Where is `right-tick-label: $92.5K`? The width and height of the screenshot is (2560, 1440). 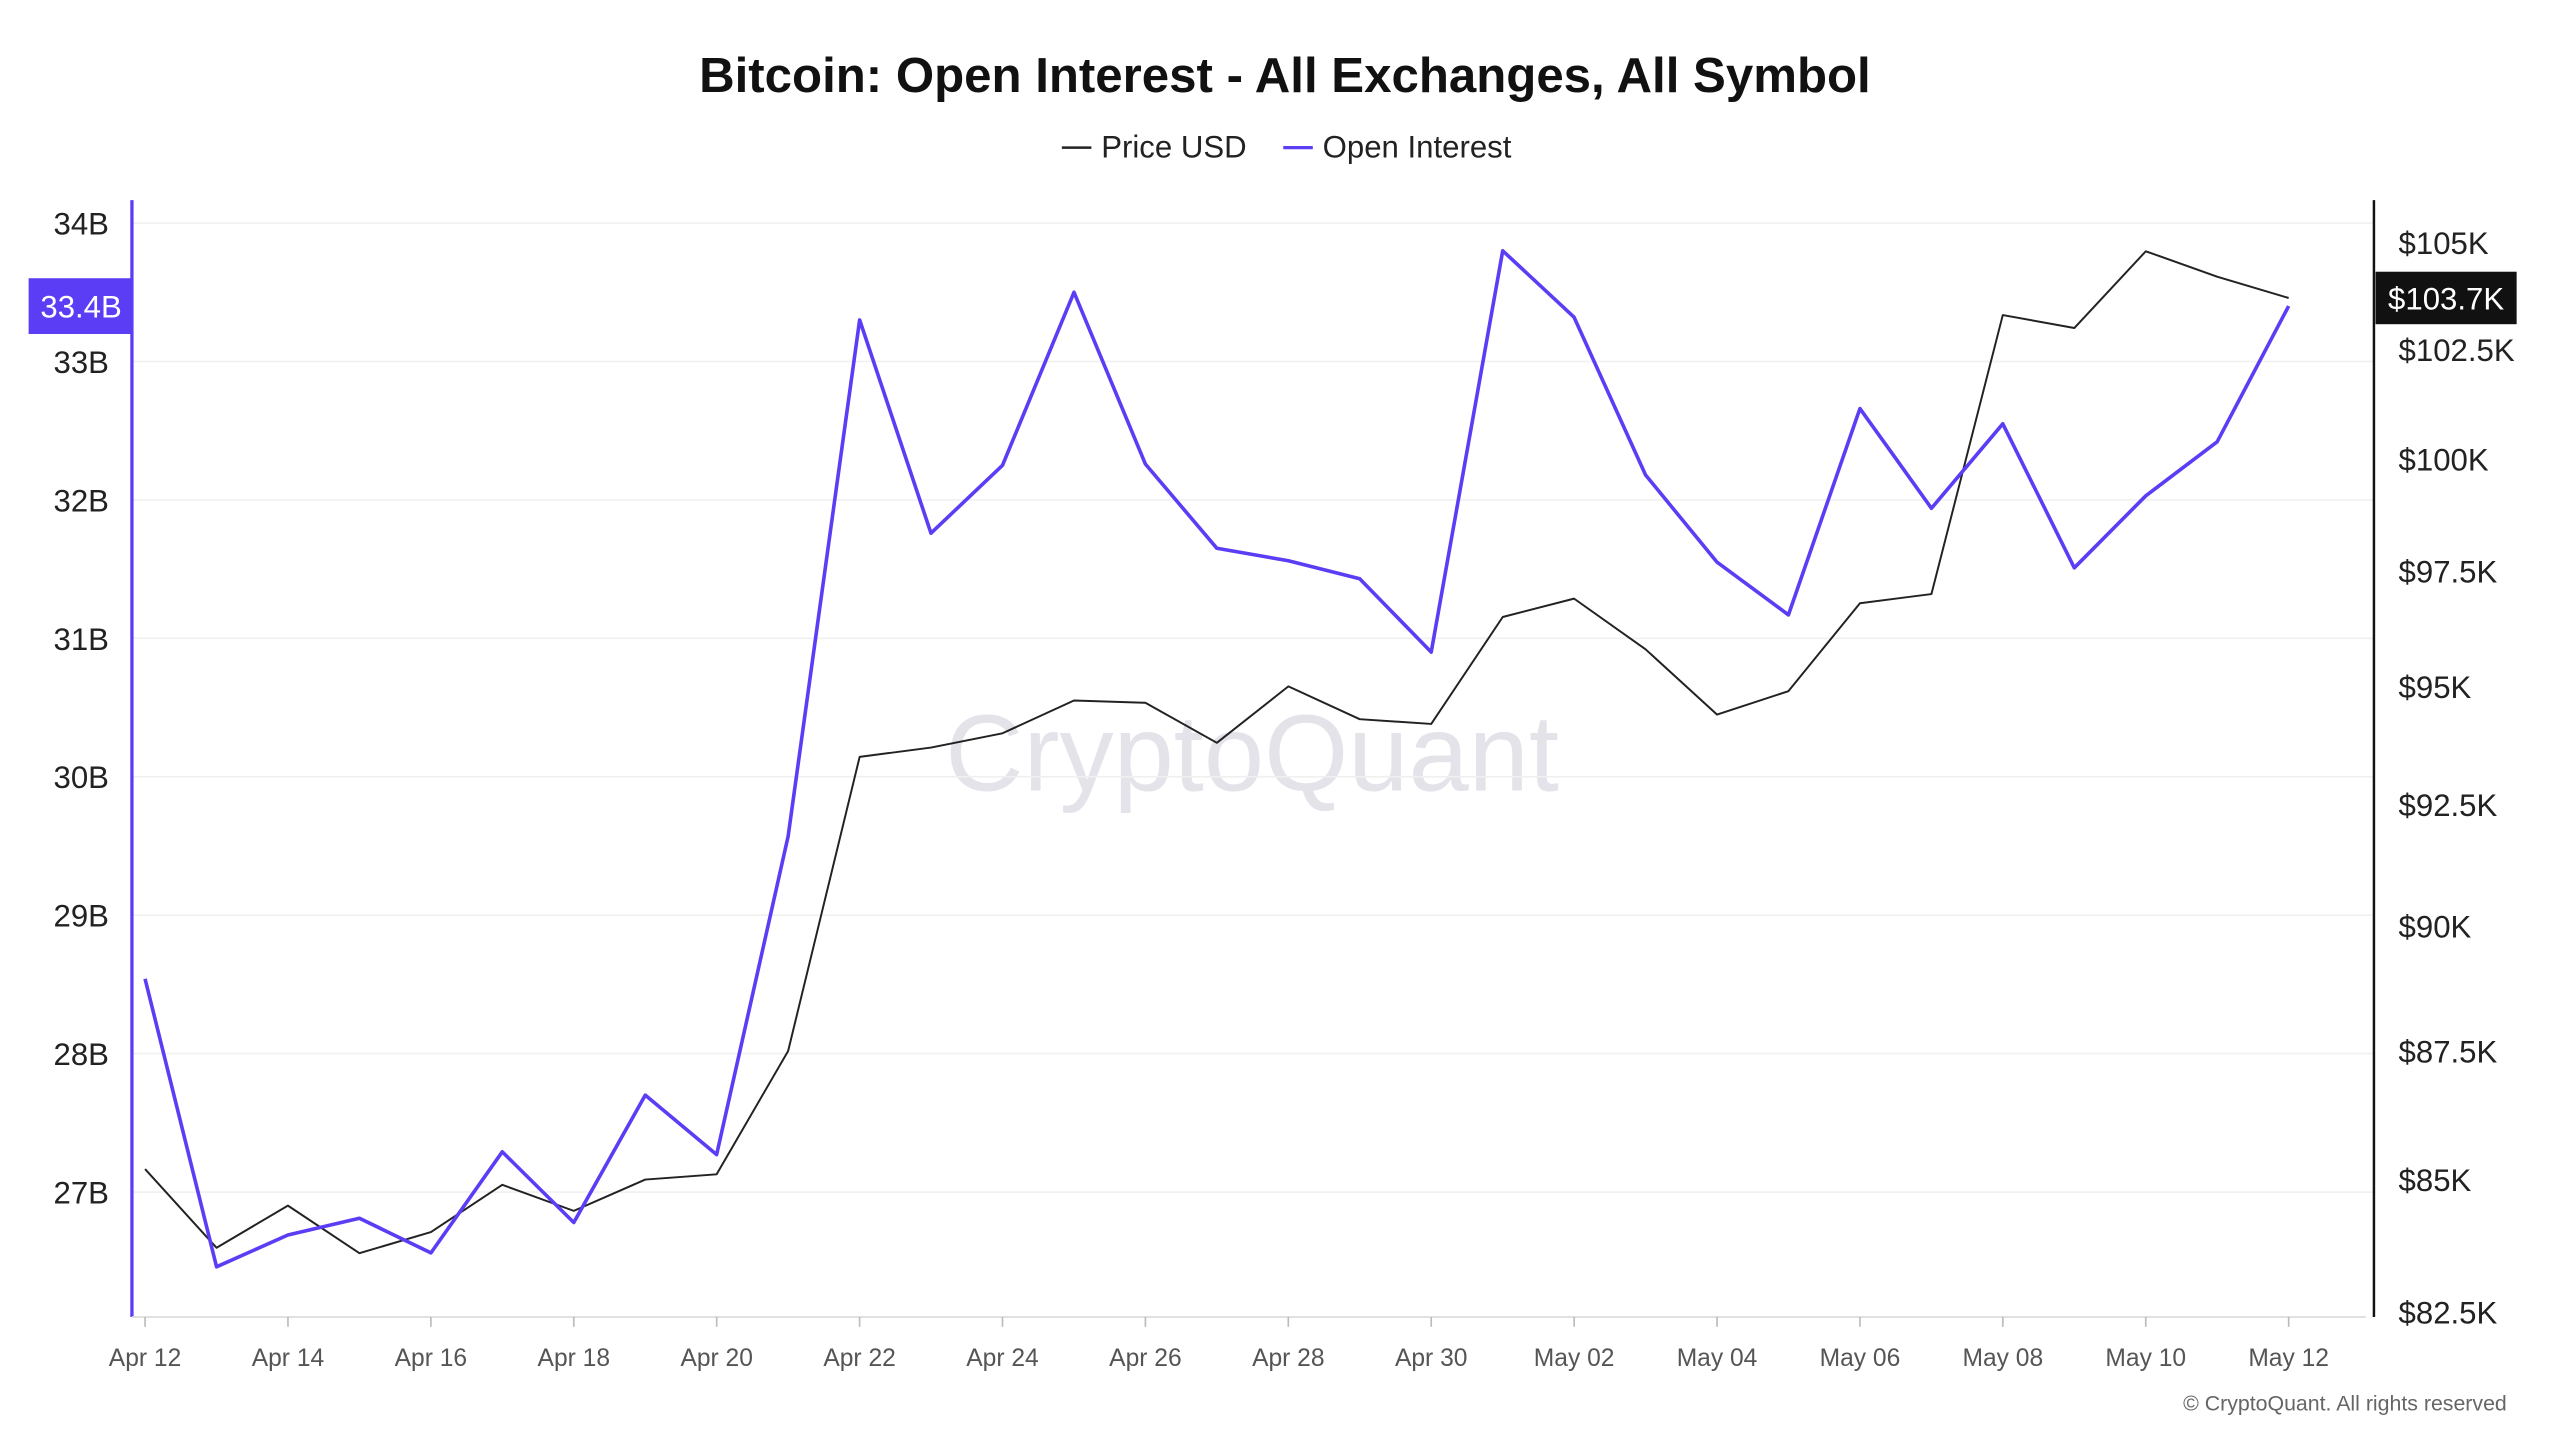
right-tick-label: $92.5K is located at coordinates (2448, 805).